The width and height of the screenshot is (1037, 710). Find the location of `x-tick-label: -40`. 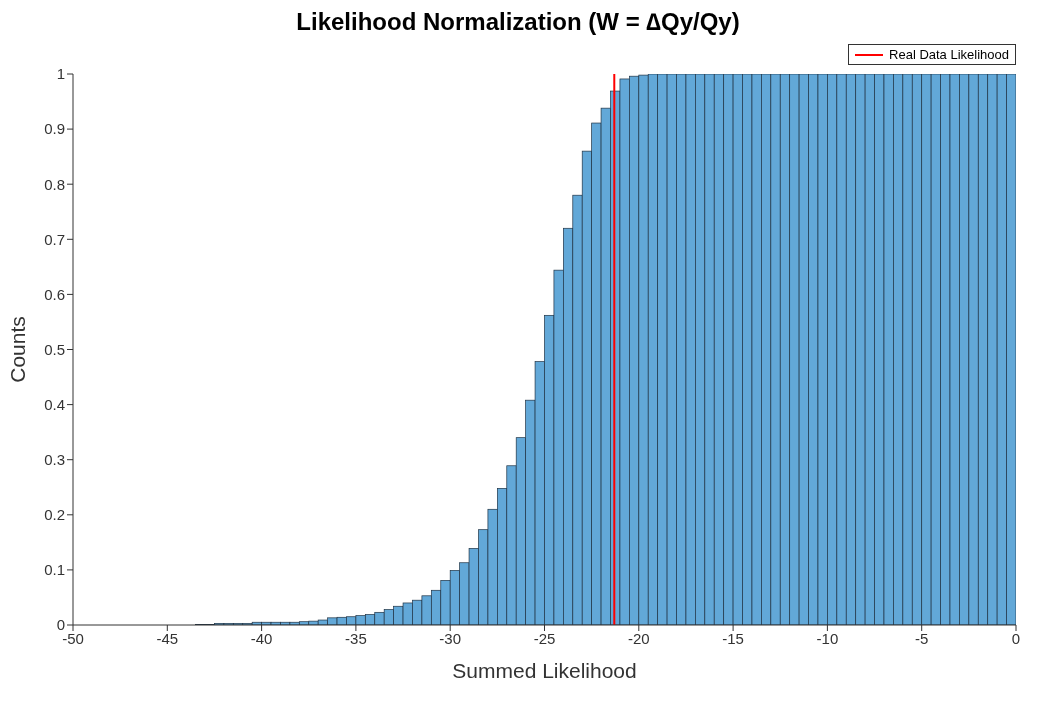

x-tick-label: -40 is located at coordinates (261, 638).